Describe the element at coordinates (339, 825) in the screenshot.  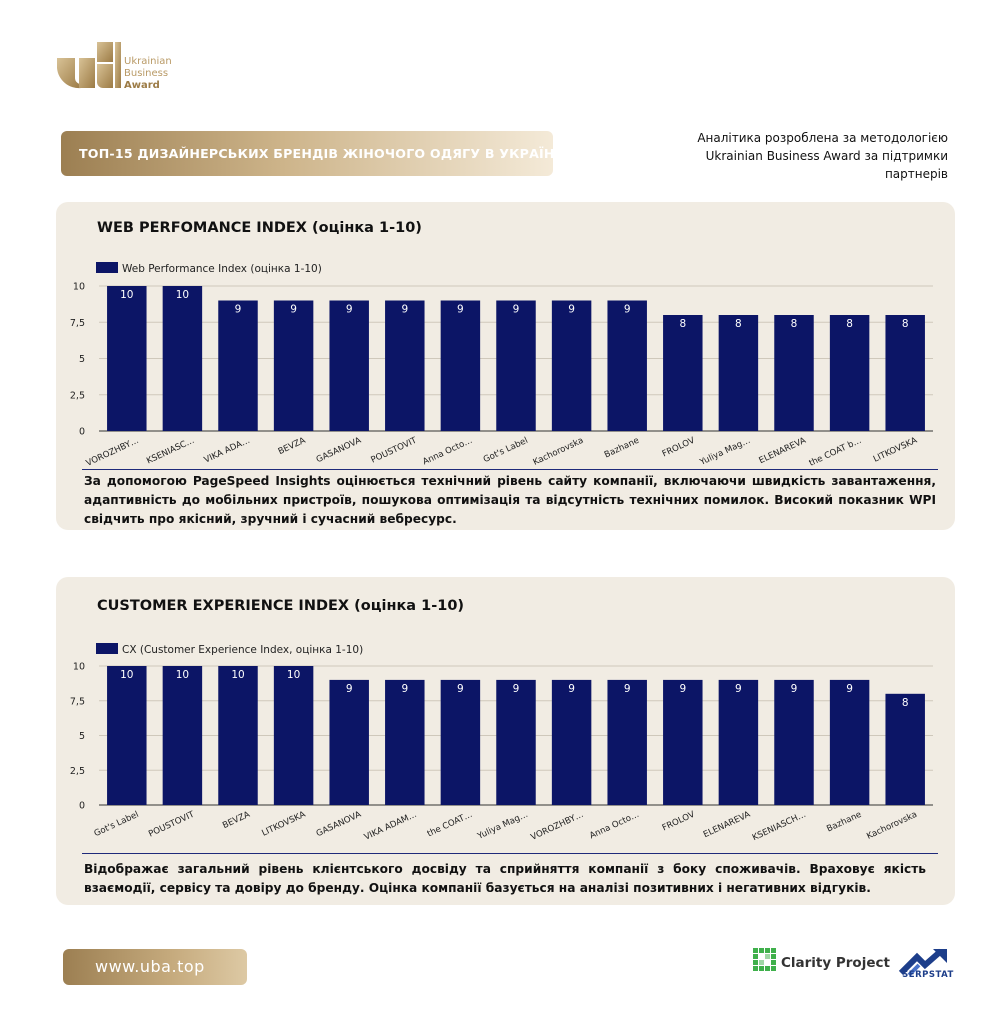
I see `cx-x-tick-label: GASANOVA` at that location.